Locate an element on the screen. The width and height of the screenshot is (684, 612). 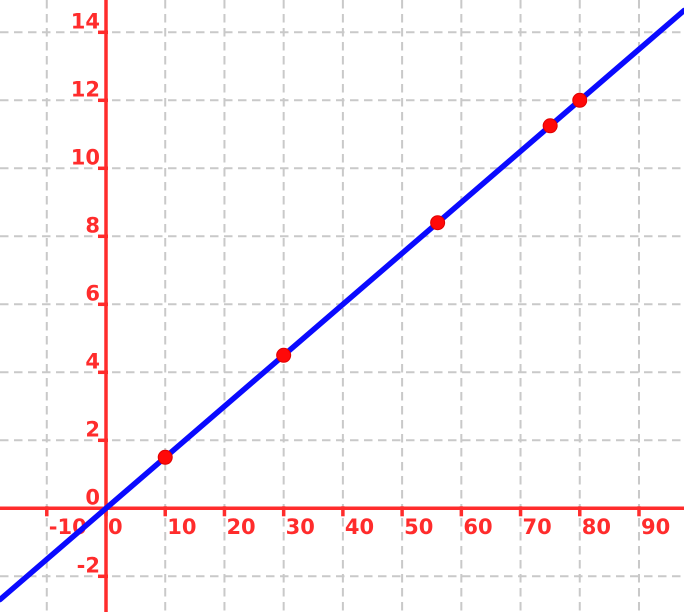
x-tick-label: 0 is located at coordinates (115, 527).